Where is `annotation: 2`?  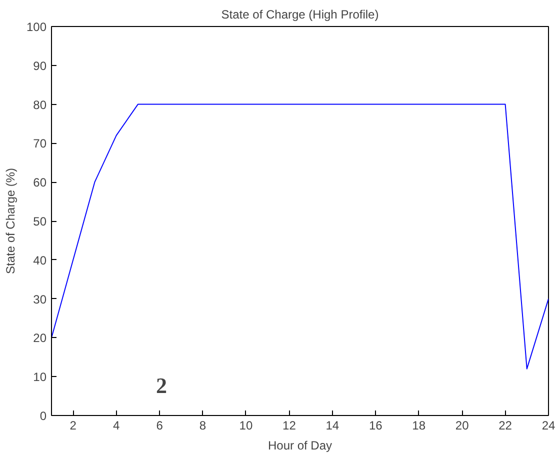 annotation: 2 is located at coordinates (161, 385).